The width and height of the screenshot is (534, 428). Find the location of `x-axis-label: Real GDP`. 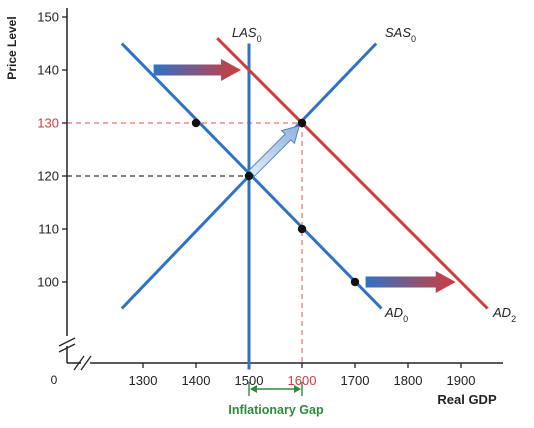

x-axis-label: Real GDP is located at coordinates (467, 399).